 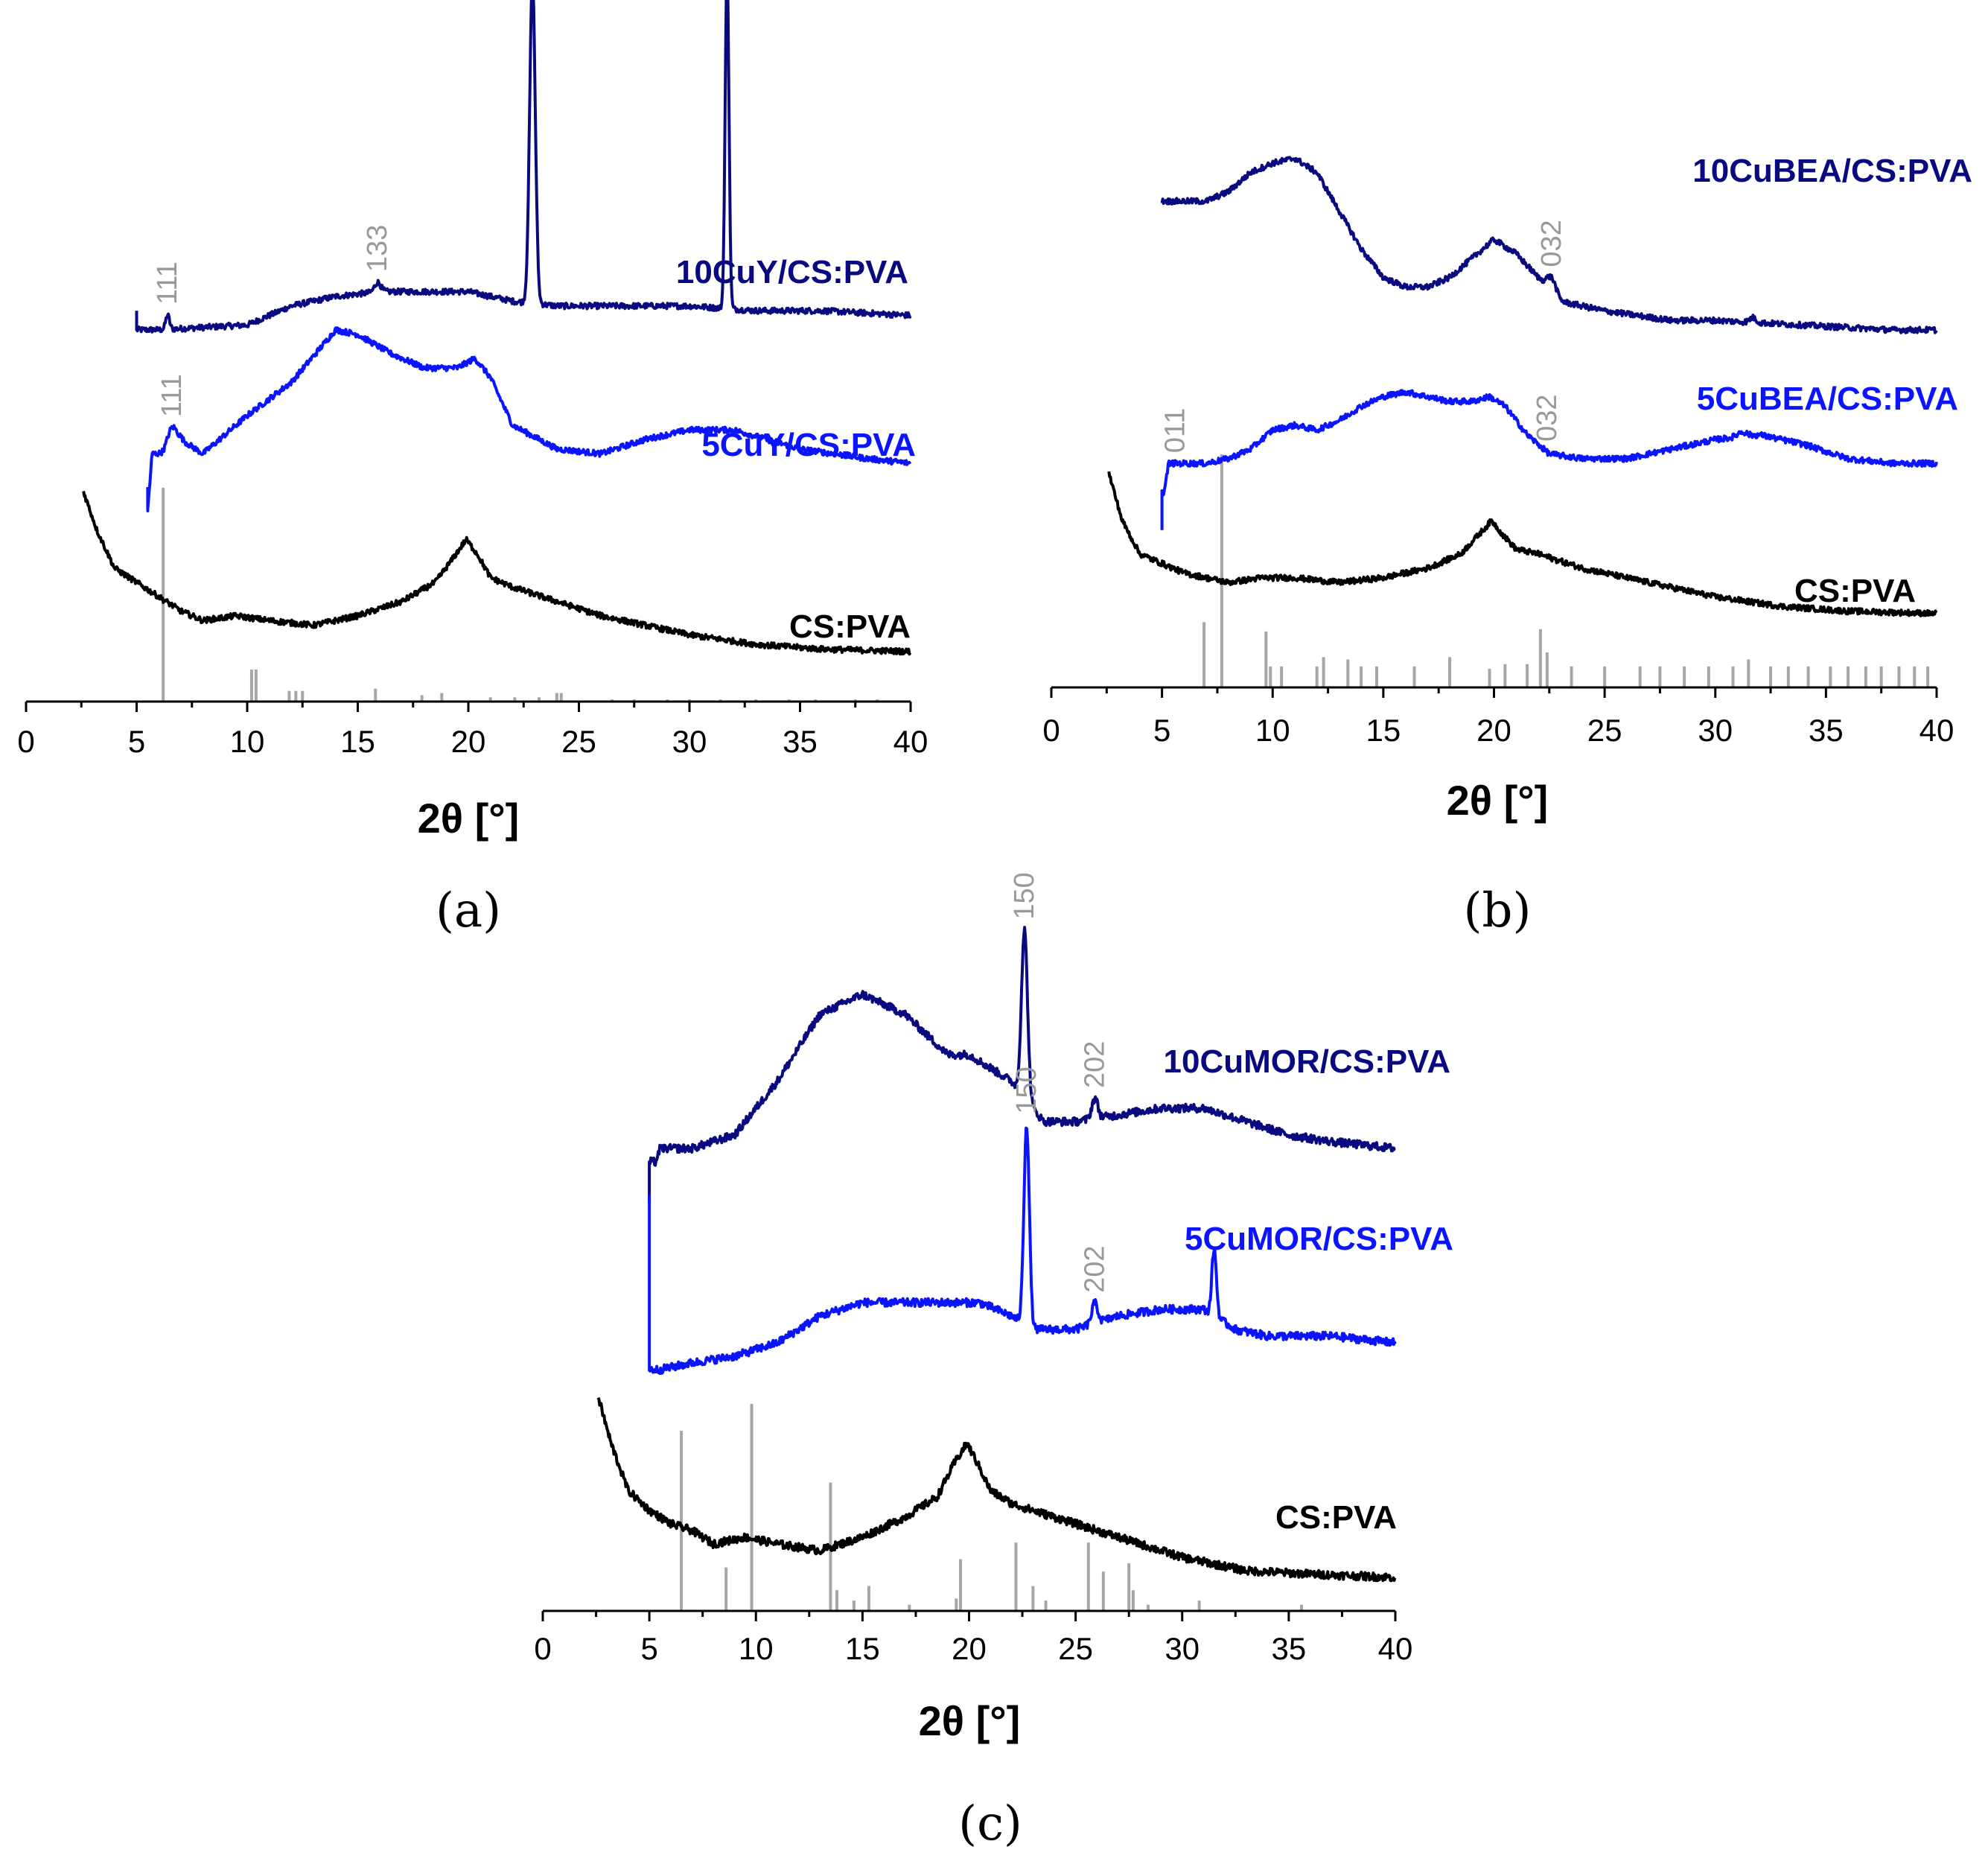 What do you see at coordinates (1832, 171) in the screenshot?
I see `series-label-10cubea: 10CuBEA/CS:PVA` at bounding box center [1832, 171].